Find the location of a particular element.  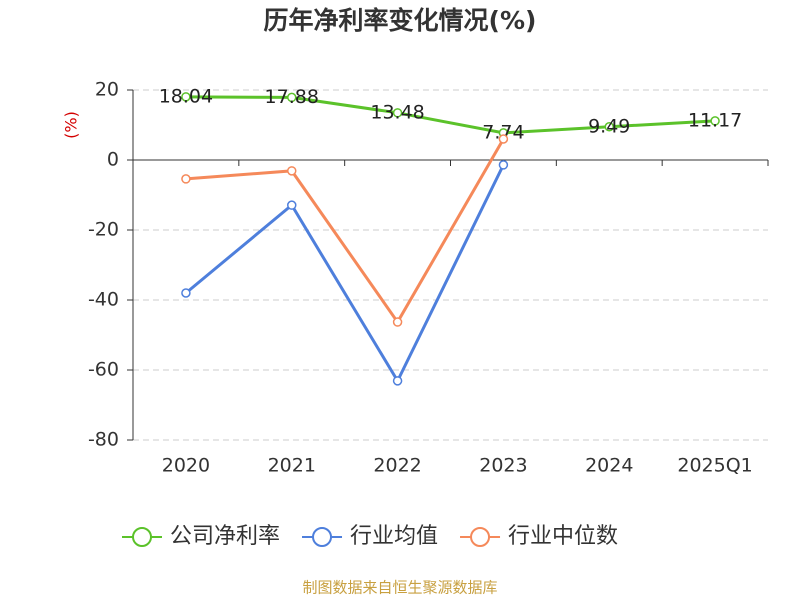

y-tick-label: 0 is located at coordinates (113, 160).